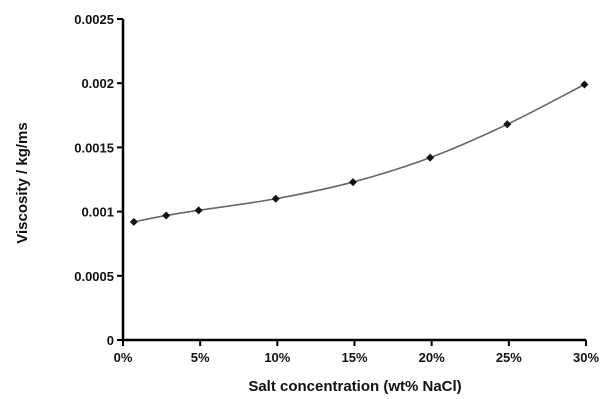 This screenshot has width=606, height=399. I want to click on y-tick-label: 0.001, so click(97, 212).